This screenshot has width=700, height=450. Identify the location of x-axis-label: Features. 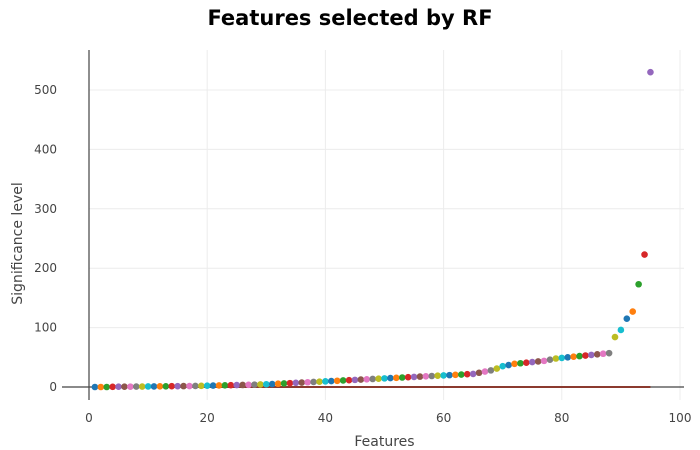
(384, 442).